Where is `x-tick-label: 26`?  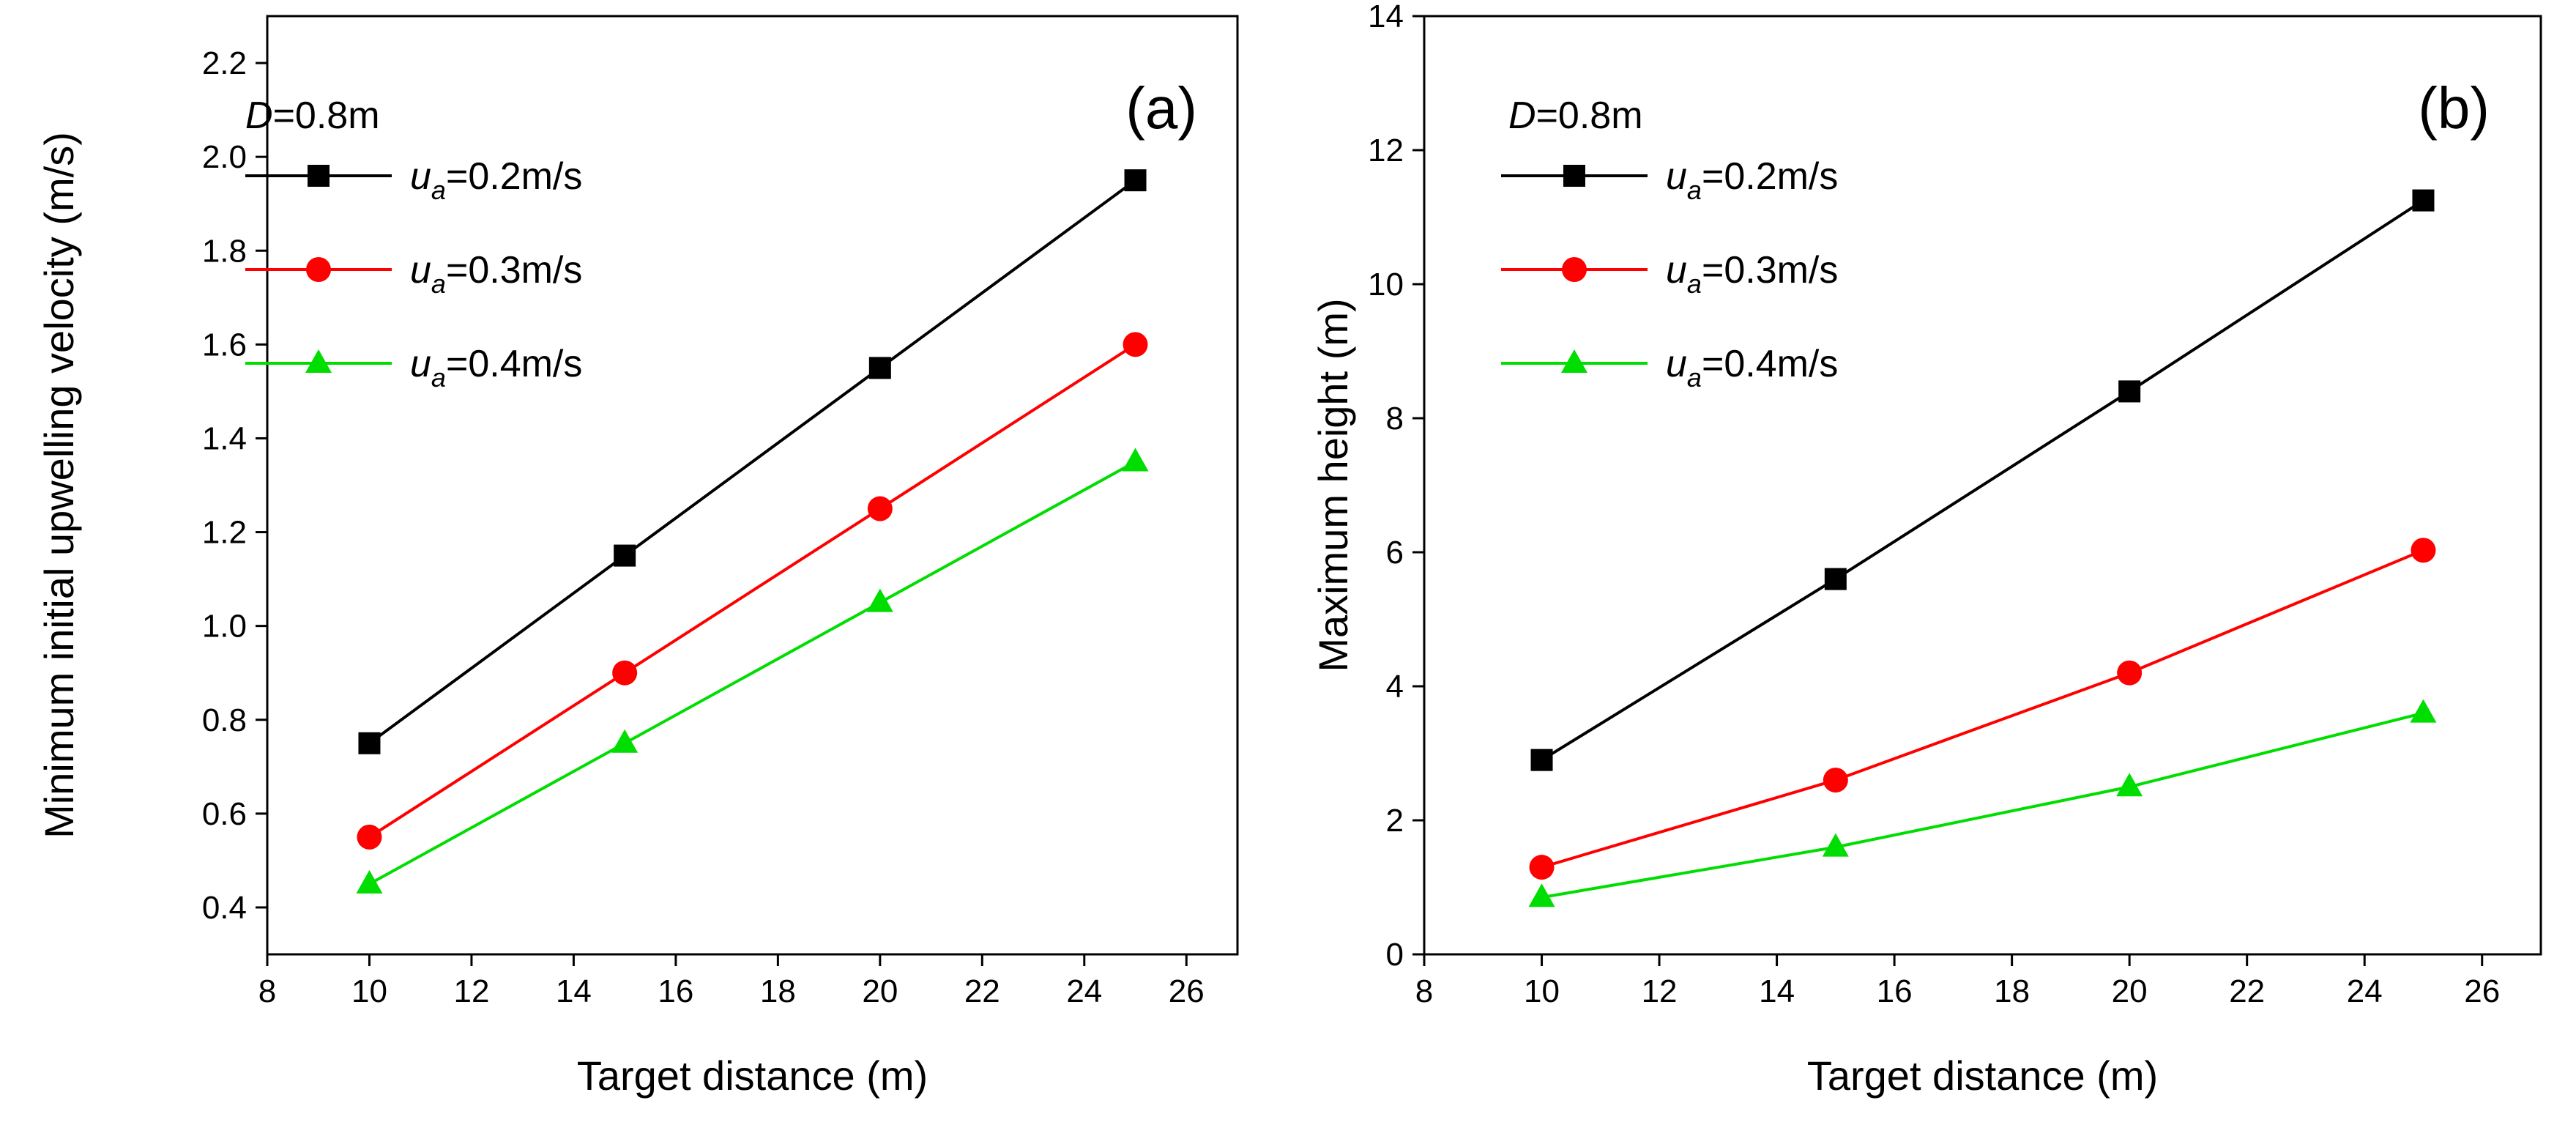
x-tick-label: 26 is located at coordinates (2482, 991).